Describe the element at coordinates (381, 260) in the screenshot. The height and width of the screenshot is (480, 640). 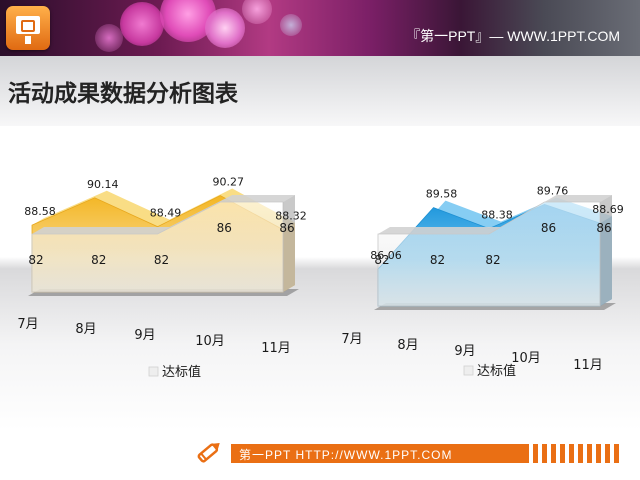
I see `chart-1-label-standard-0: 82` at that location.